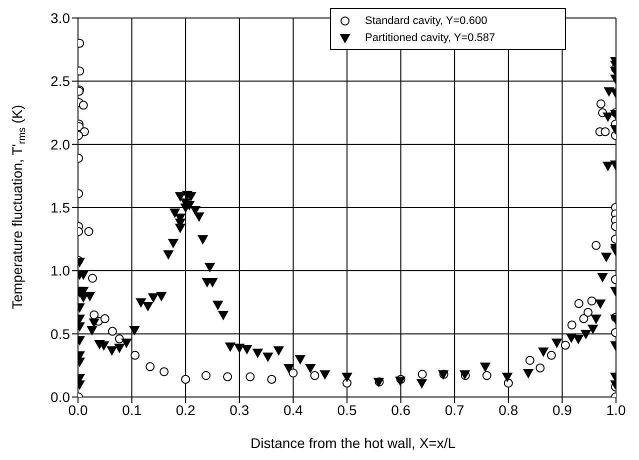  Describe the element at coordinates (60, 207) in the screenshot. I see `y-tick-label: 1.5` at that location.